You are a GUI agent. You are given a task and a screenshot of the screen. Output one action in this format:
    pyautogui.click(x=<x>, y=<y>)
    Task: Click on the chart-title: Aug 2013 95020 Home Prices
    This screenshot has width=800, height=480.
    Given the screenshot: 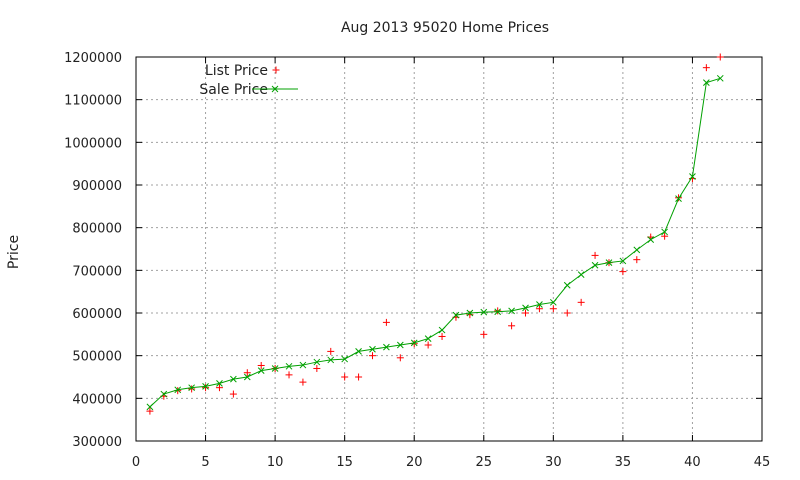 What is the action you would take?
    pyautogui.click(x=445, y=28)
    